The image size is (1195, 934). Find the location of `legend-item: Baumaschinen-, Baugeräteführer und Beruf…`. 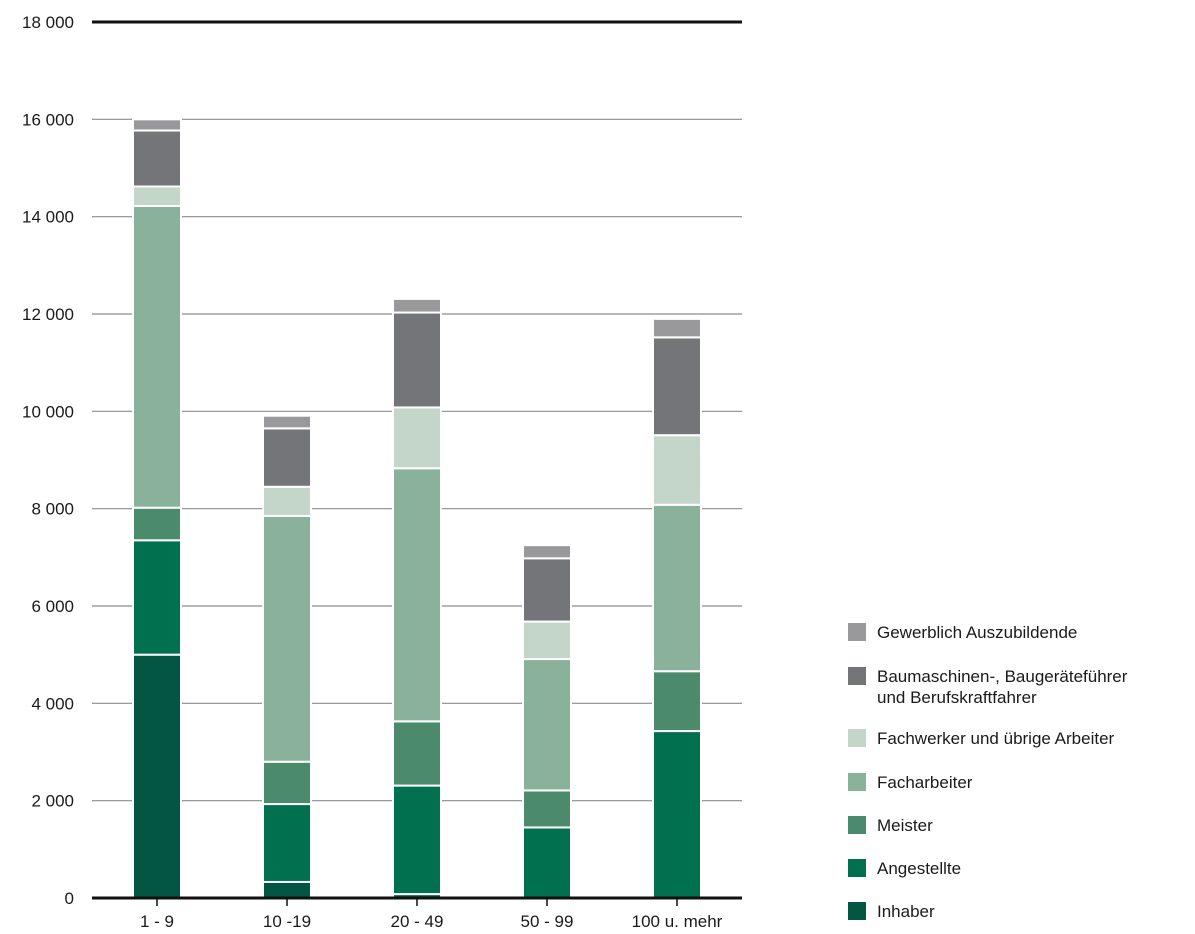

legend-item: Baumaschinen-, Baugeräteführer und Beruf… is located at coordinates (987, 687).